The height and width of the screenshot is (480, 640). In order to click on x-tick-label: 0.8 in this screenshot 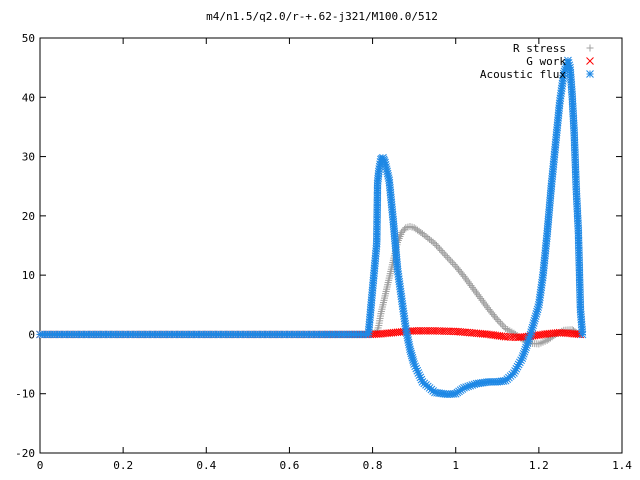, I will do `click(373, 465)`.